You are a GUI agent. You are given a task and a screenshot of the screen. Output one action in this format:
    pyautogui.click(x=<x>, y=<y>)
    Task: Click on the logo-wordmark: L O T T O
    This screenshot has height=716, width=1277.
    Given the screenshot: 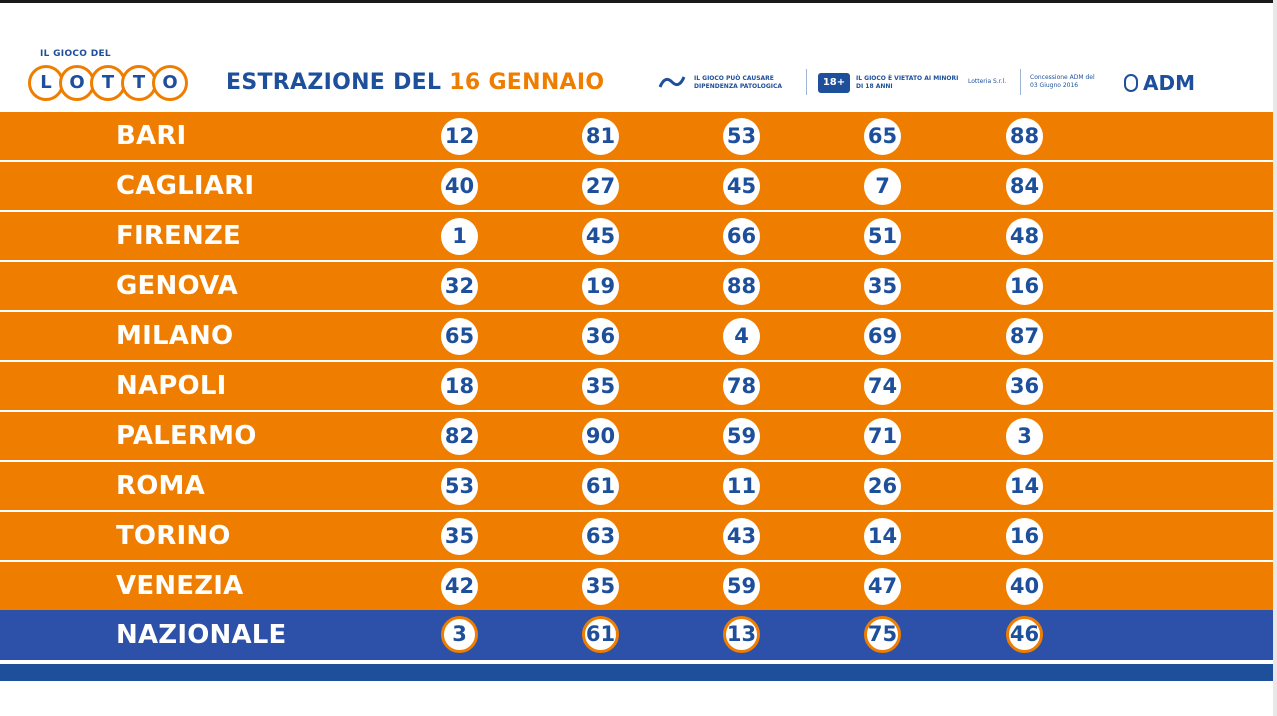 What is the action you would take?
    pyautogui.click(x=109, y=83)
    